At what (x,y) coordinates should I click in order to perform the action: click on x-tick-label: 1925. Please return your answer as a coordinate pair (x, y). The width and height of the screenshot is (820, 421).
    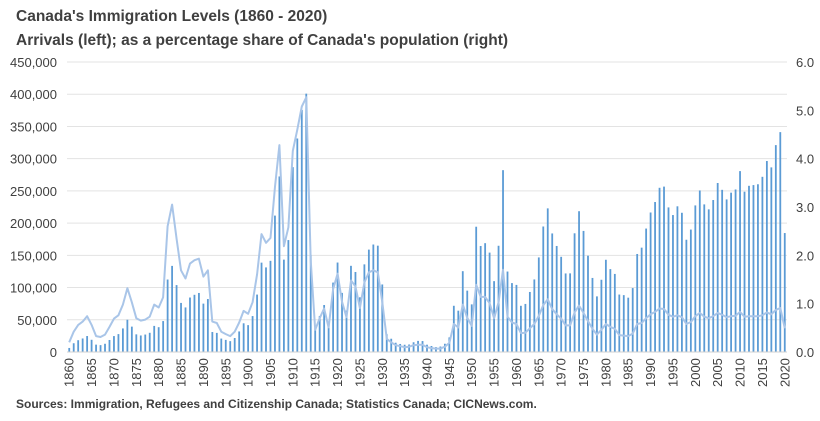
    Looking at the image, I should click on (359, 372).